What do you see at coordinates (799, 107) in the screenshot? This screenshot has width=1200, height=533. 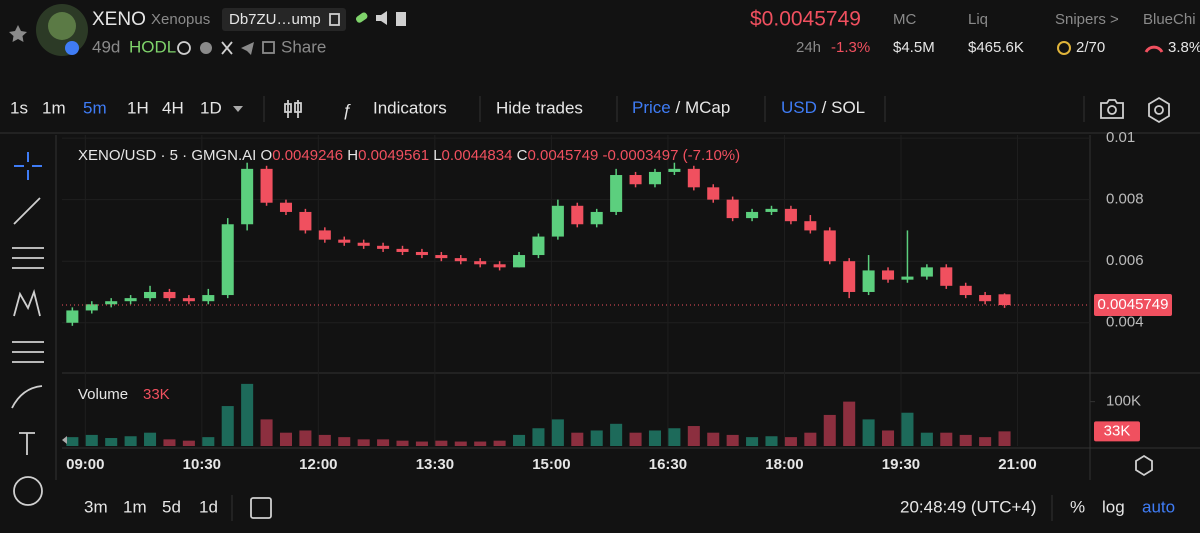 I see `usd-toggle: USD` at bounding box center [799, 107].